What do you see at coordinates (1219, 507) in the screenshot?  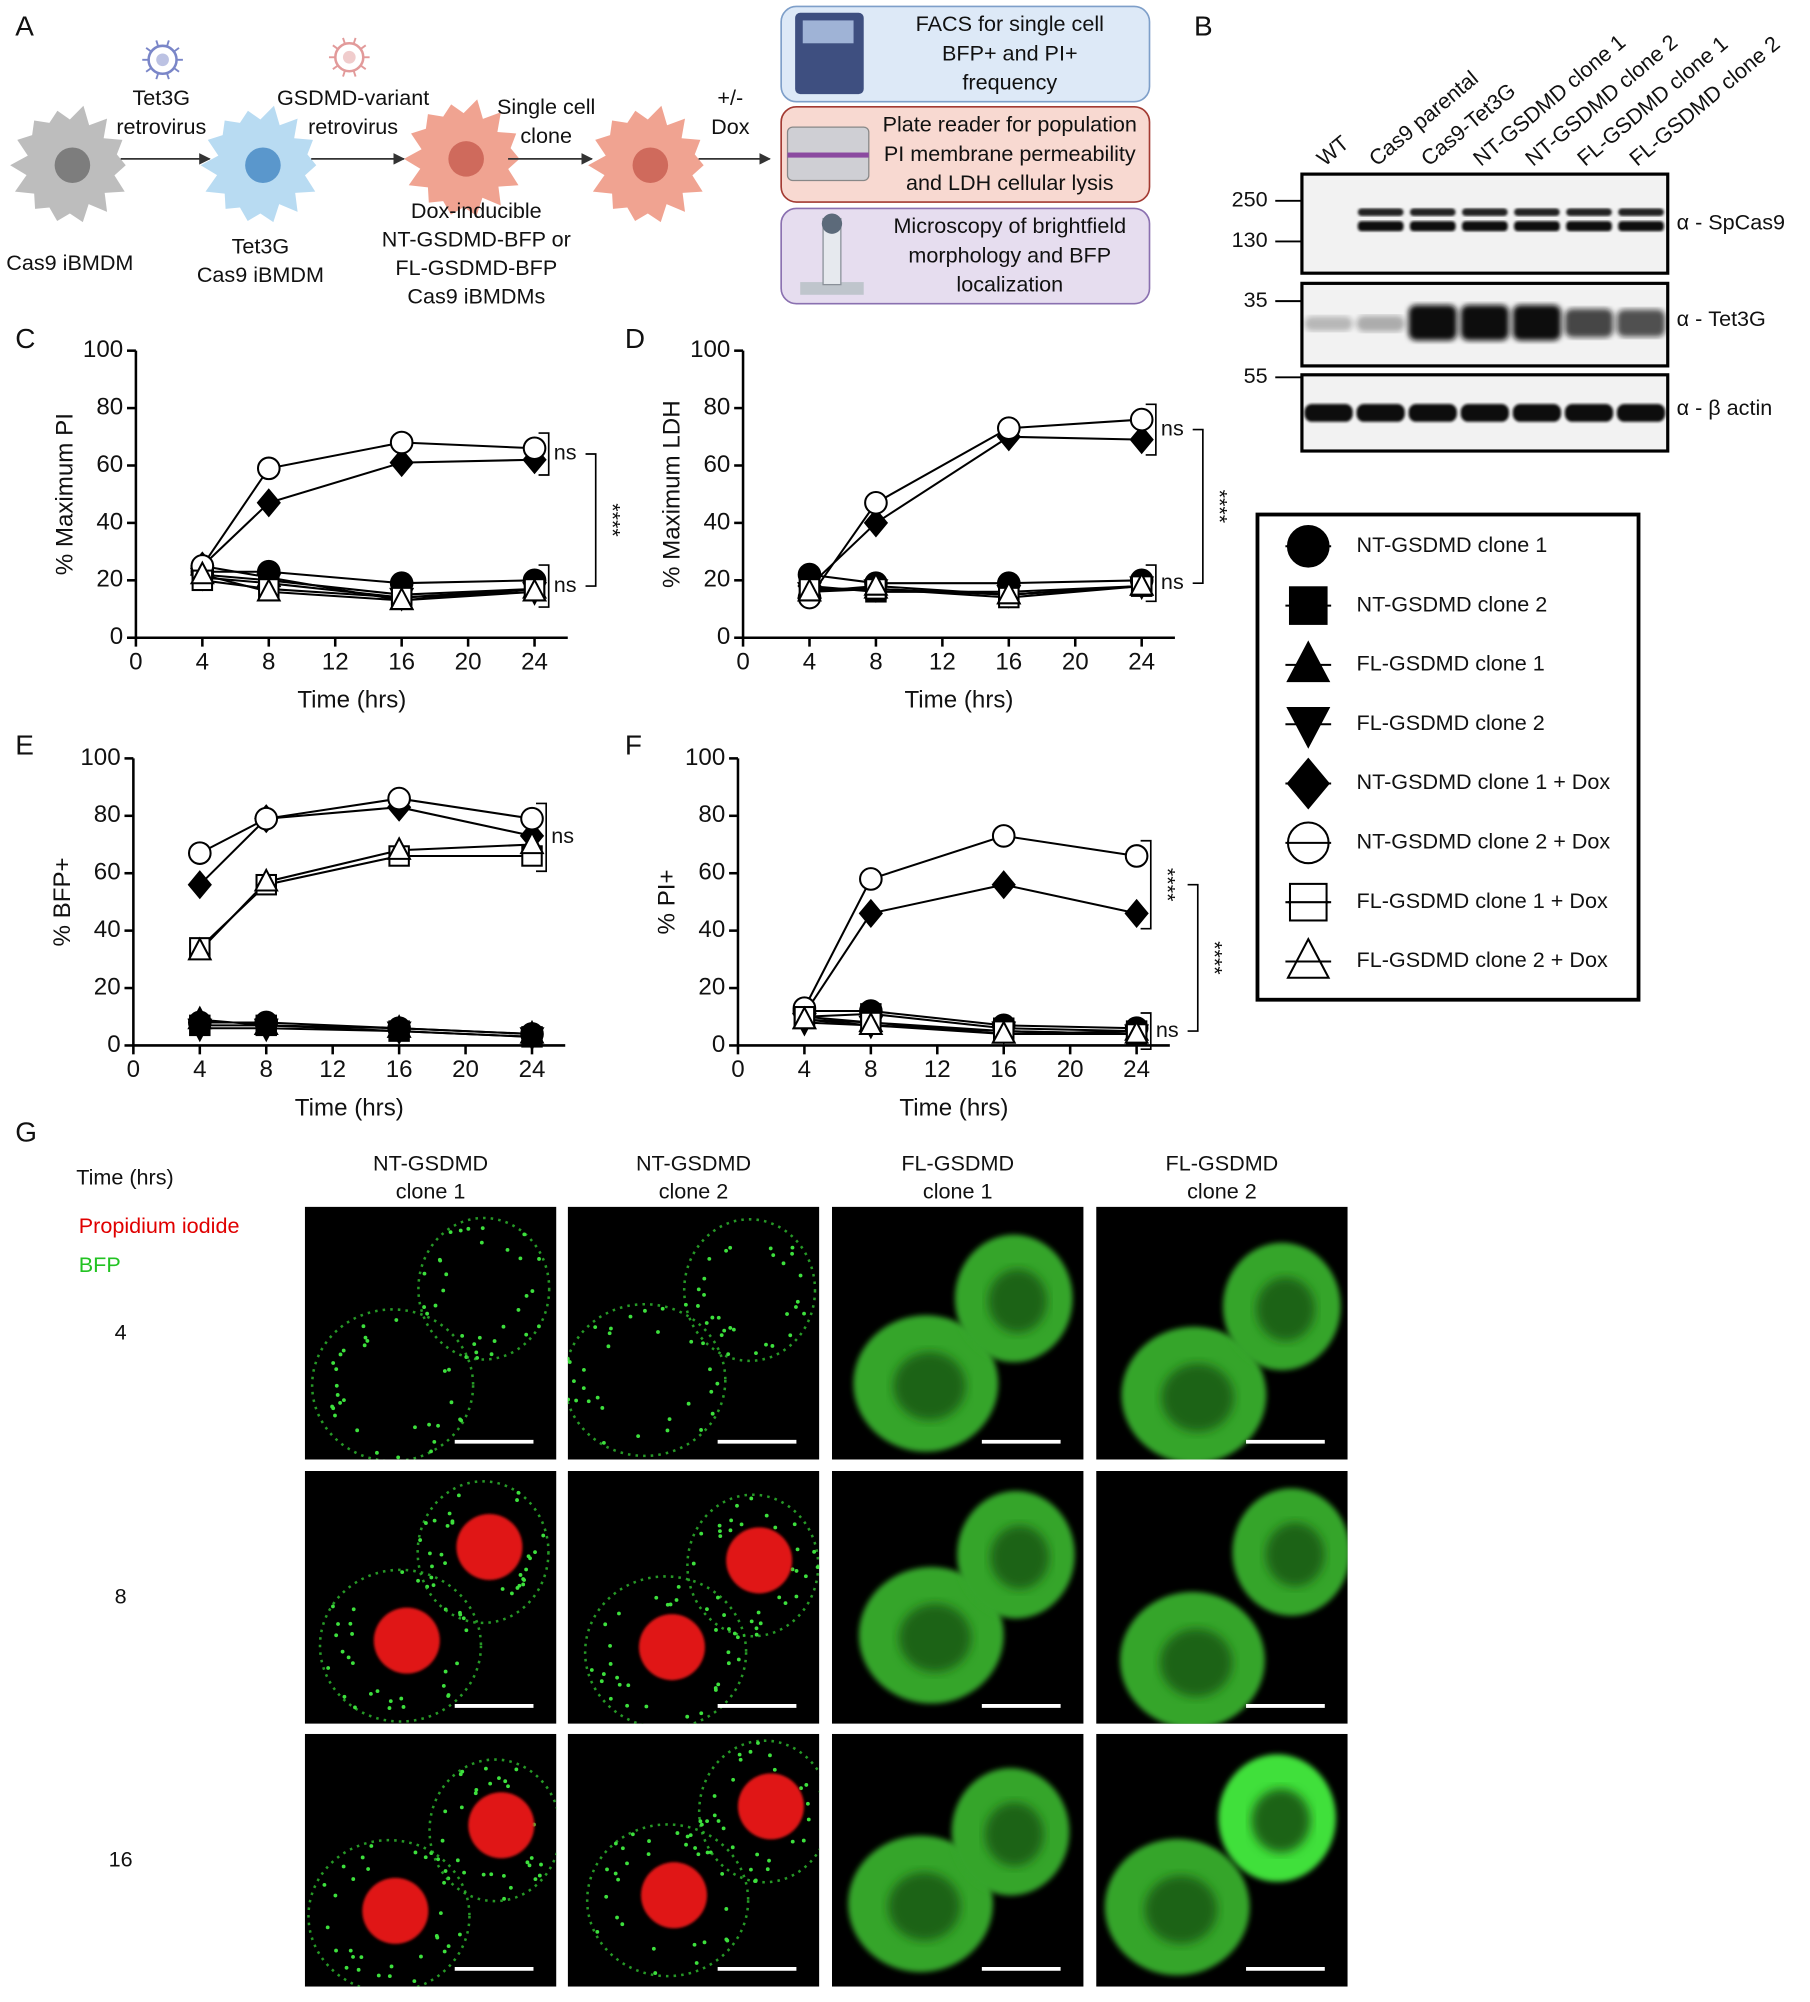 I see `significance-label: ****` at bounding box center [1219, 507].